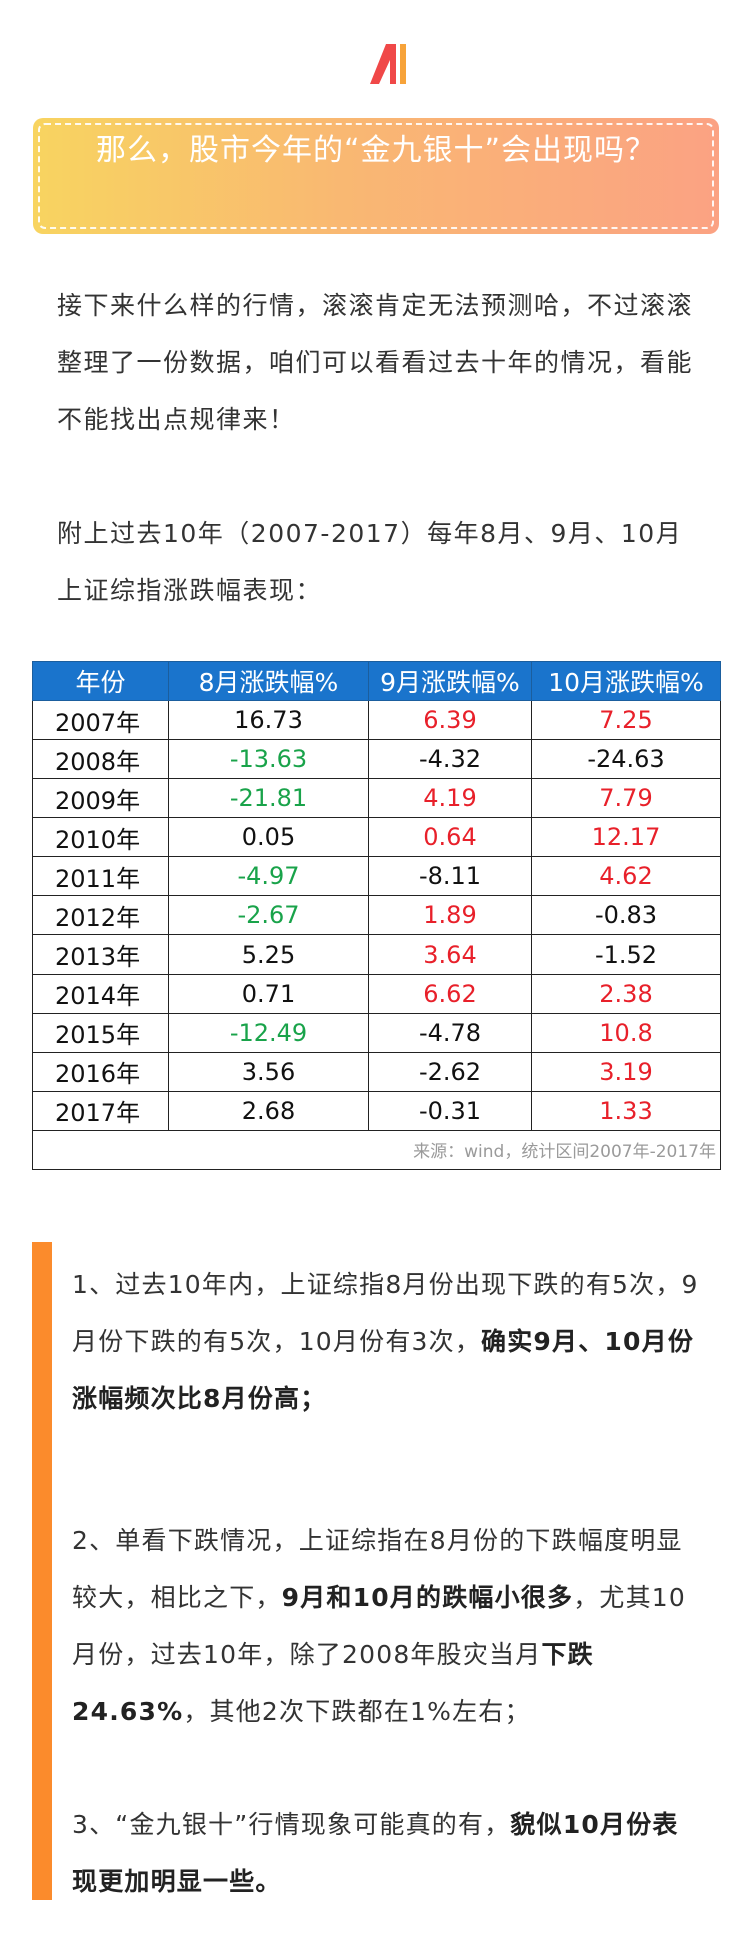 The width and height of the screenshot is (750, 1953). Describe the element at coordinates (268, 876) in the screenshot. I see `aug-change-cell: -4.97` at that location.